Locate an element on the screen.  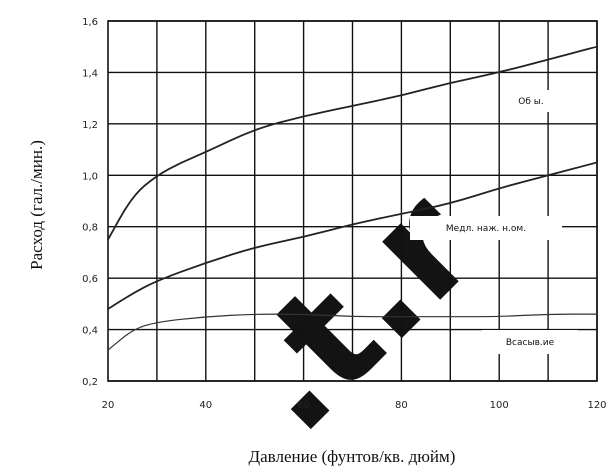
y-axis-title: Расход (гал./мин.) is located at coordinates (36, 205).